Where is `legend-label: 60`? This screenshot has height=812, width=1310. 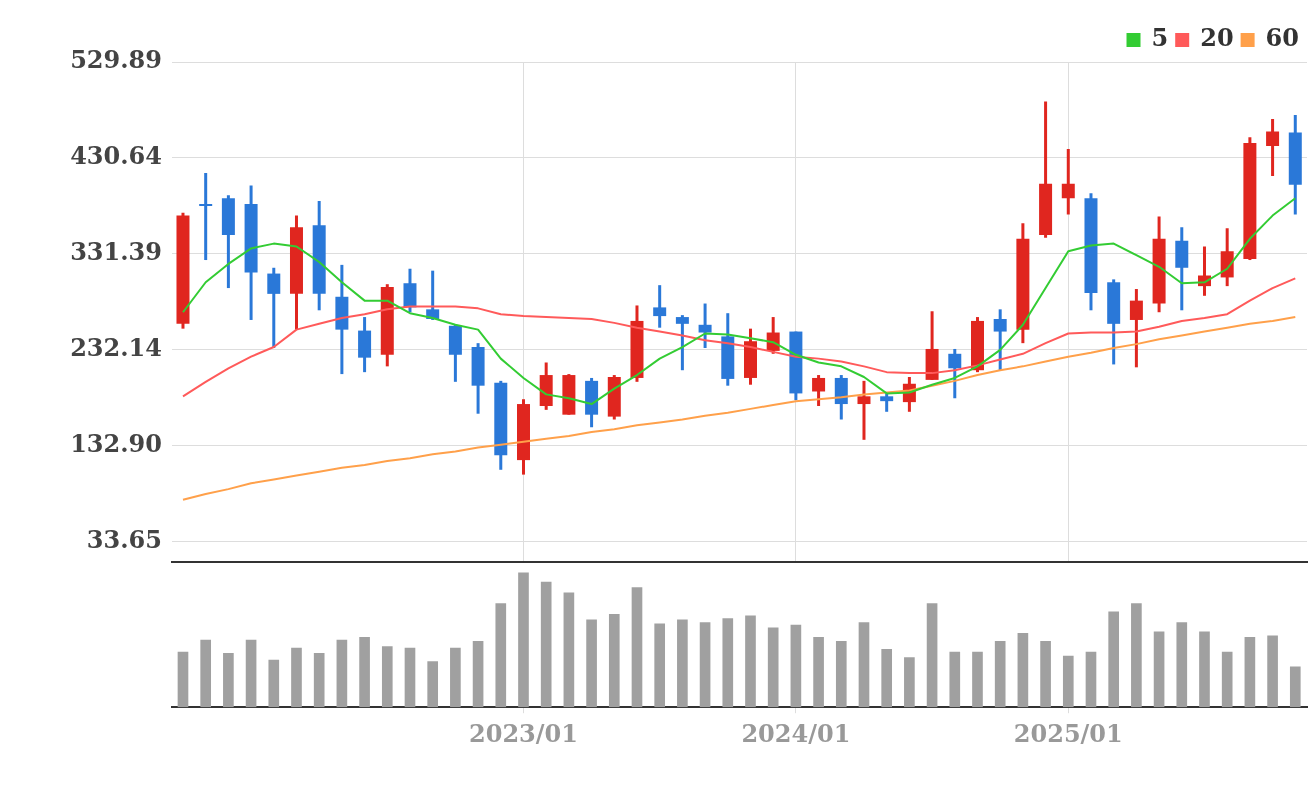
legend-label: 60 is located at coordinates (1282, 38).